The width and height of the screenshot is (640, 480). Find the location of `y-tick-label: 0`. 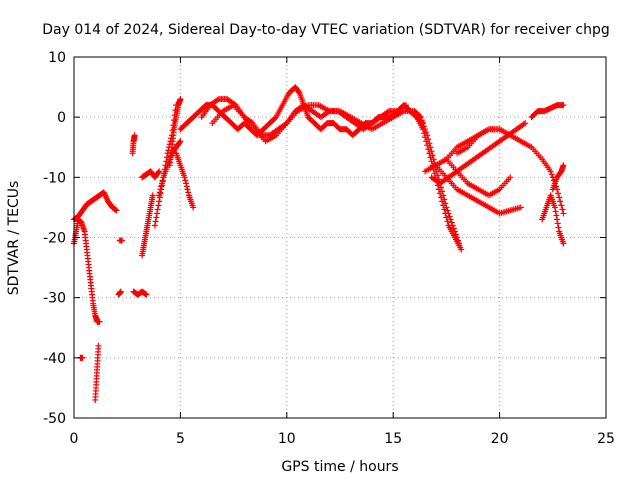

y-tick-label: 0 is located at coordinates (61, 118).